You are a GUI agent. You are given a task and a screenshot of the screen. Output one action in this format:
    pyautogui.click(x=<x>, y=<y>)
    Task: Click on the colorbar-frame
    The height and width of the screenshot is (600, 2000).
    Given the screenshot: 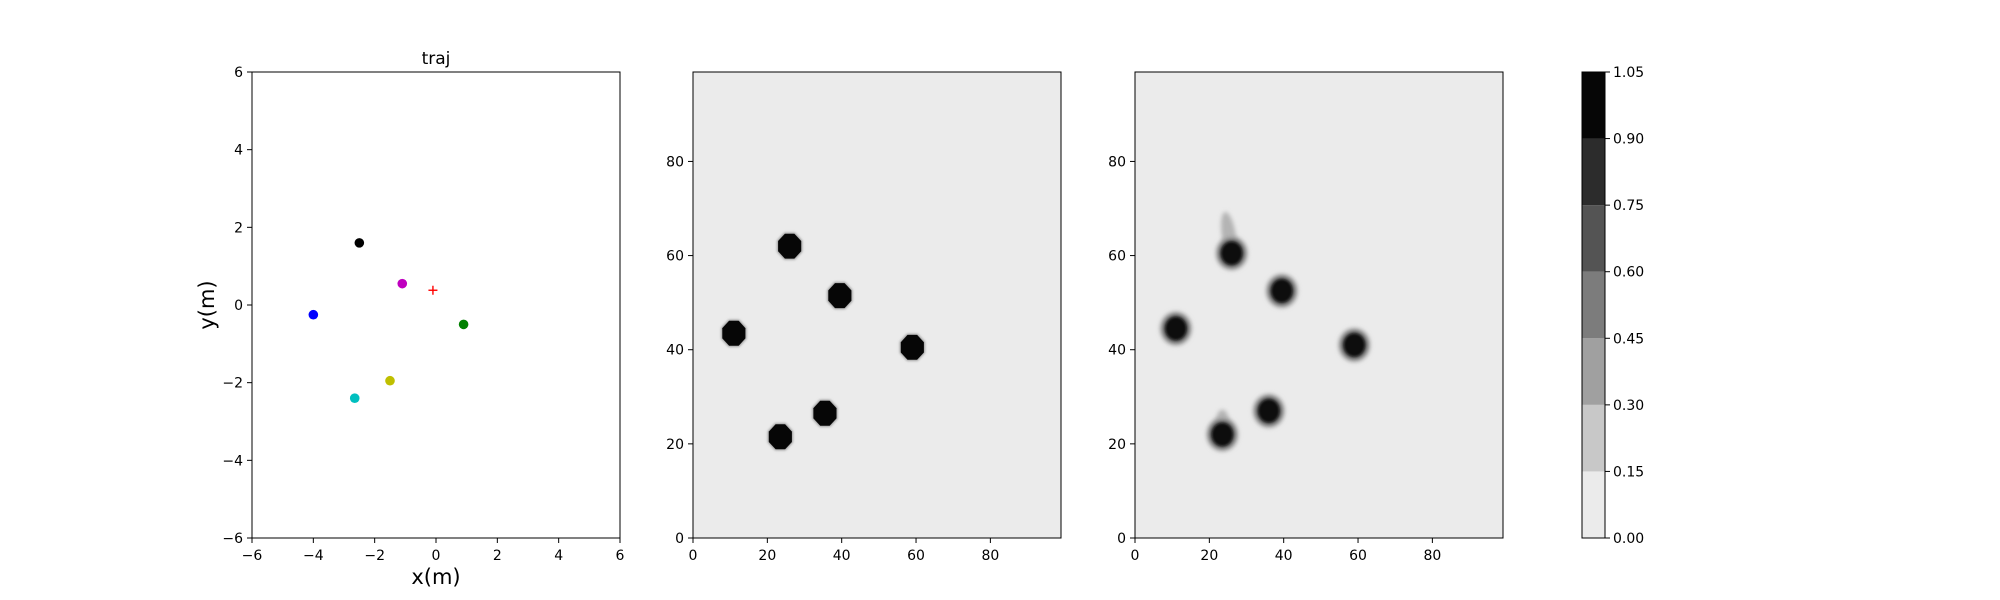 What is the action you would take?
    pyautogui.click(x=1593, y=305)
    